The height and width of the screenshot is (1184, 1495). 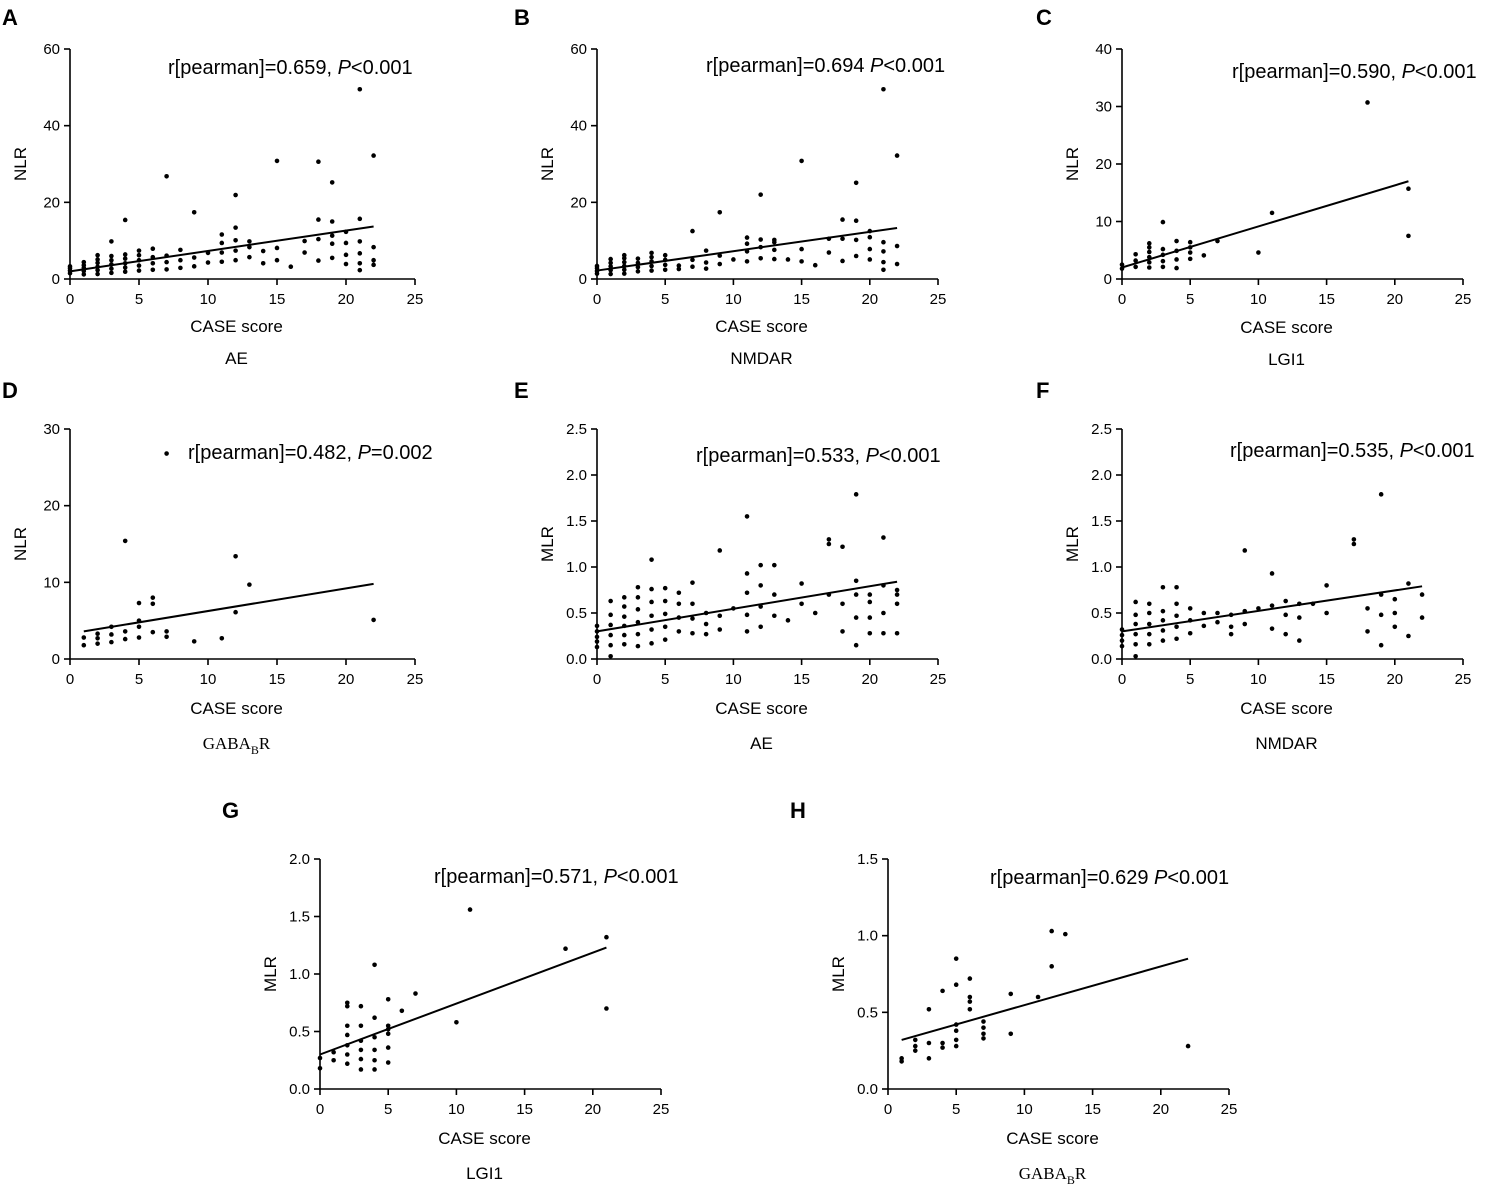 What do you see at coordinates (255, 750) in the screenshot?
I see `subtitle-subscript: B` at bounding box center [255, 750].